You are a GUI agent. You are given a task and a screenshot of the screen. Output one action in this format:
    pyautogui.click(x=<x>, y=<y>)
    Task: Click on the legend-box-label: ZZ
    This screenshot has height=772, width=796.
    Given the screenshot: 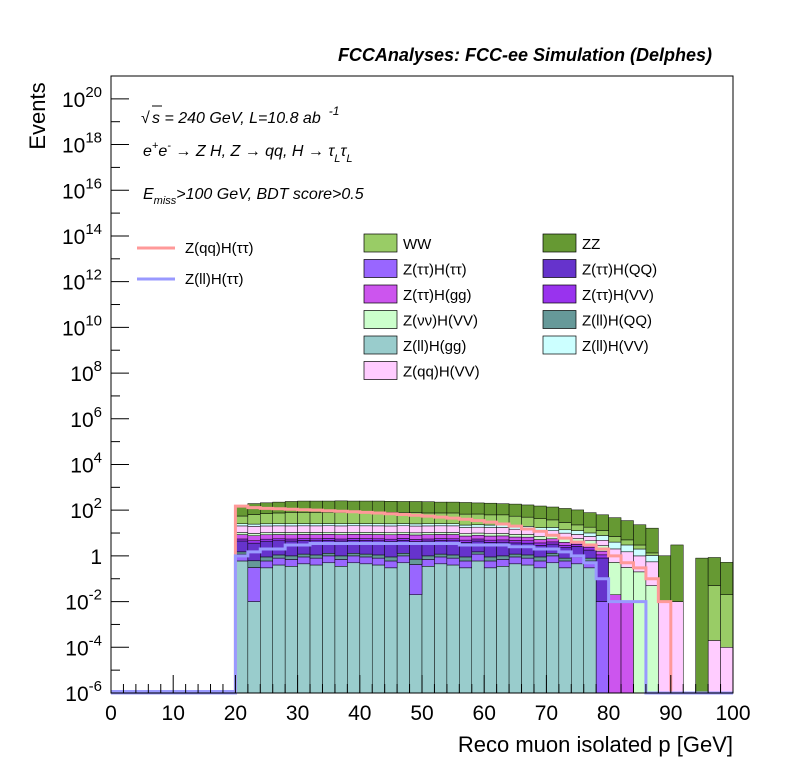 What is the action you would take?
    pyautogui.click(x=591, y=244)
    